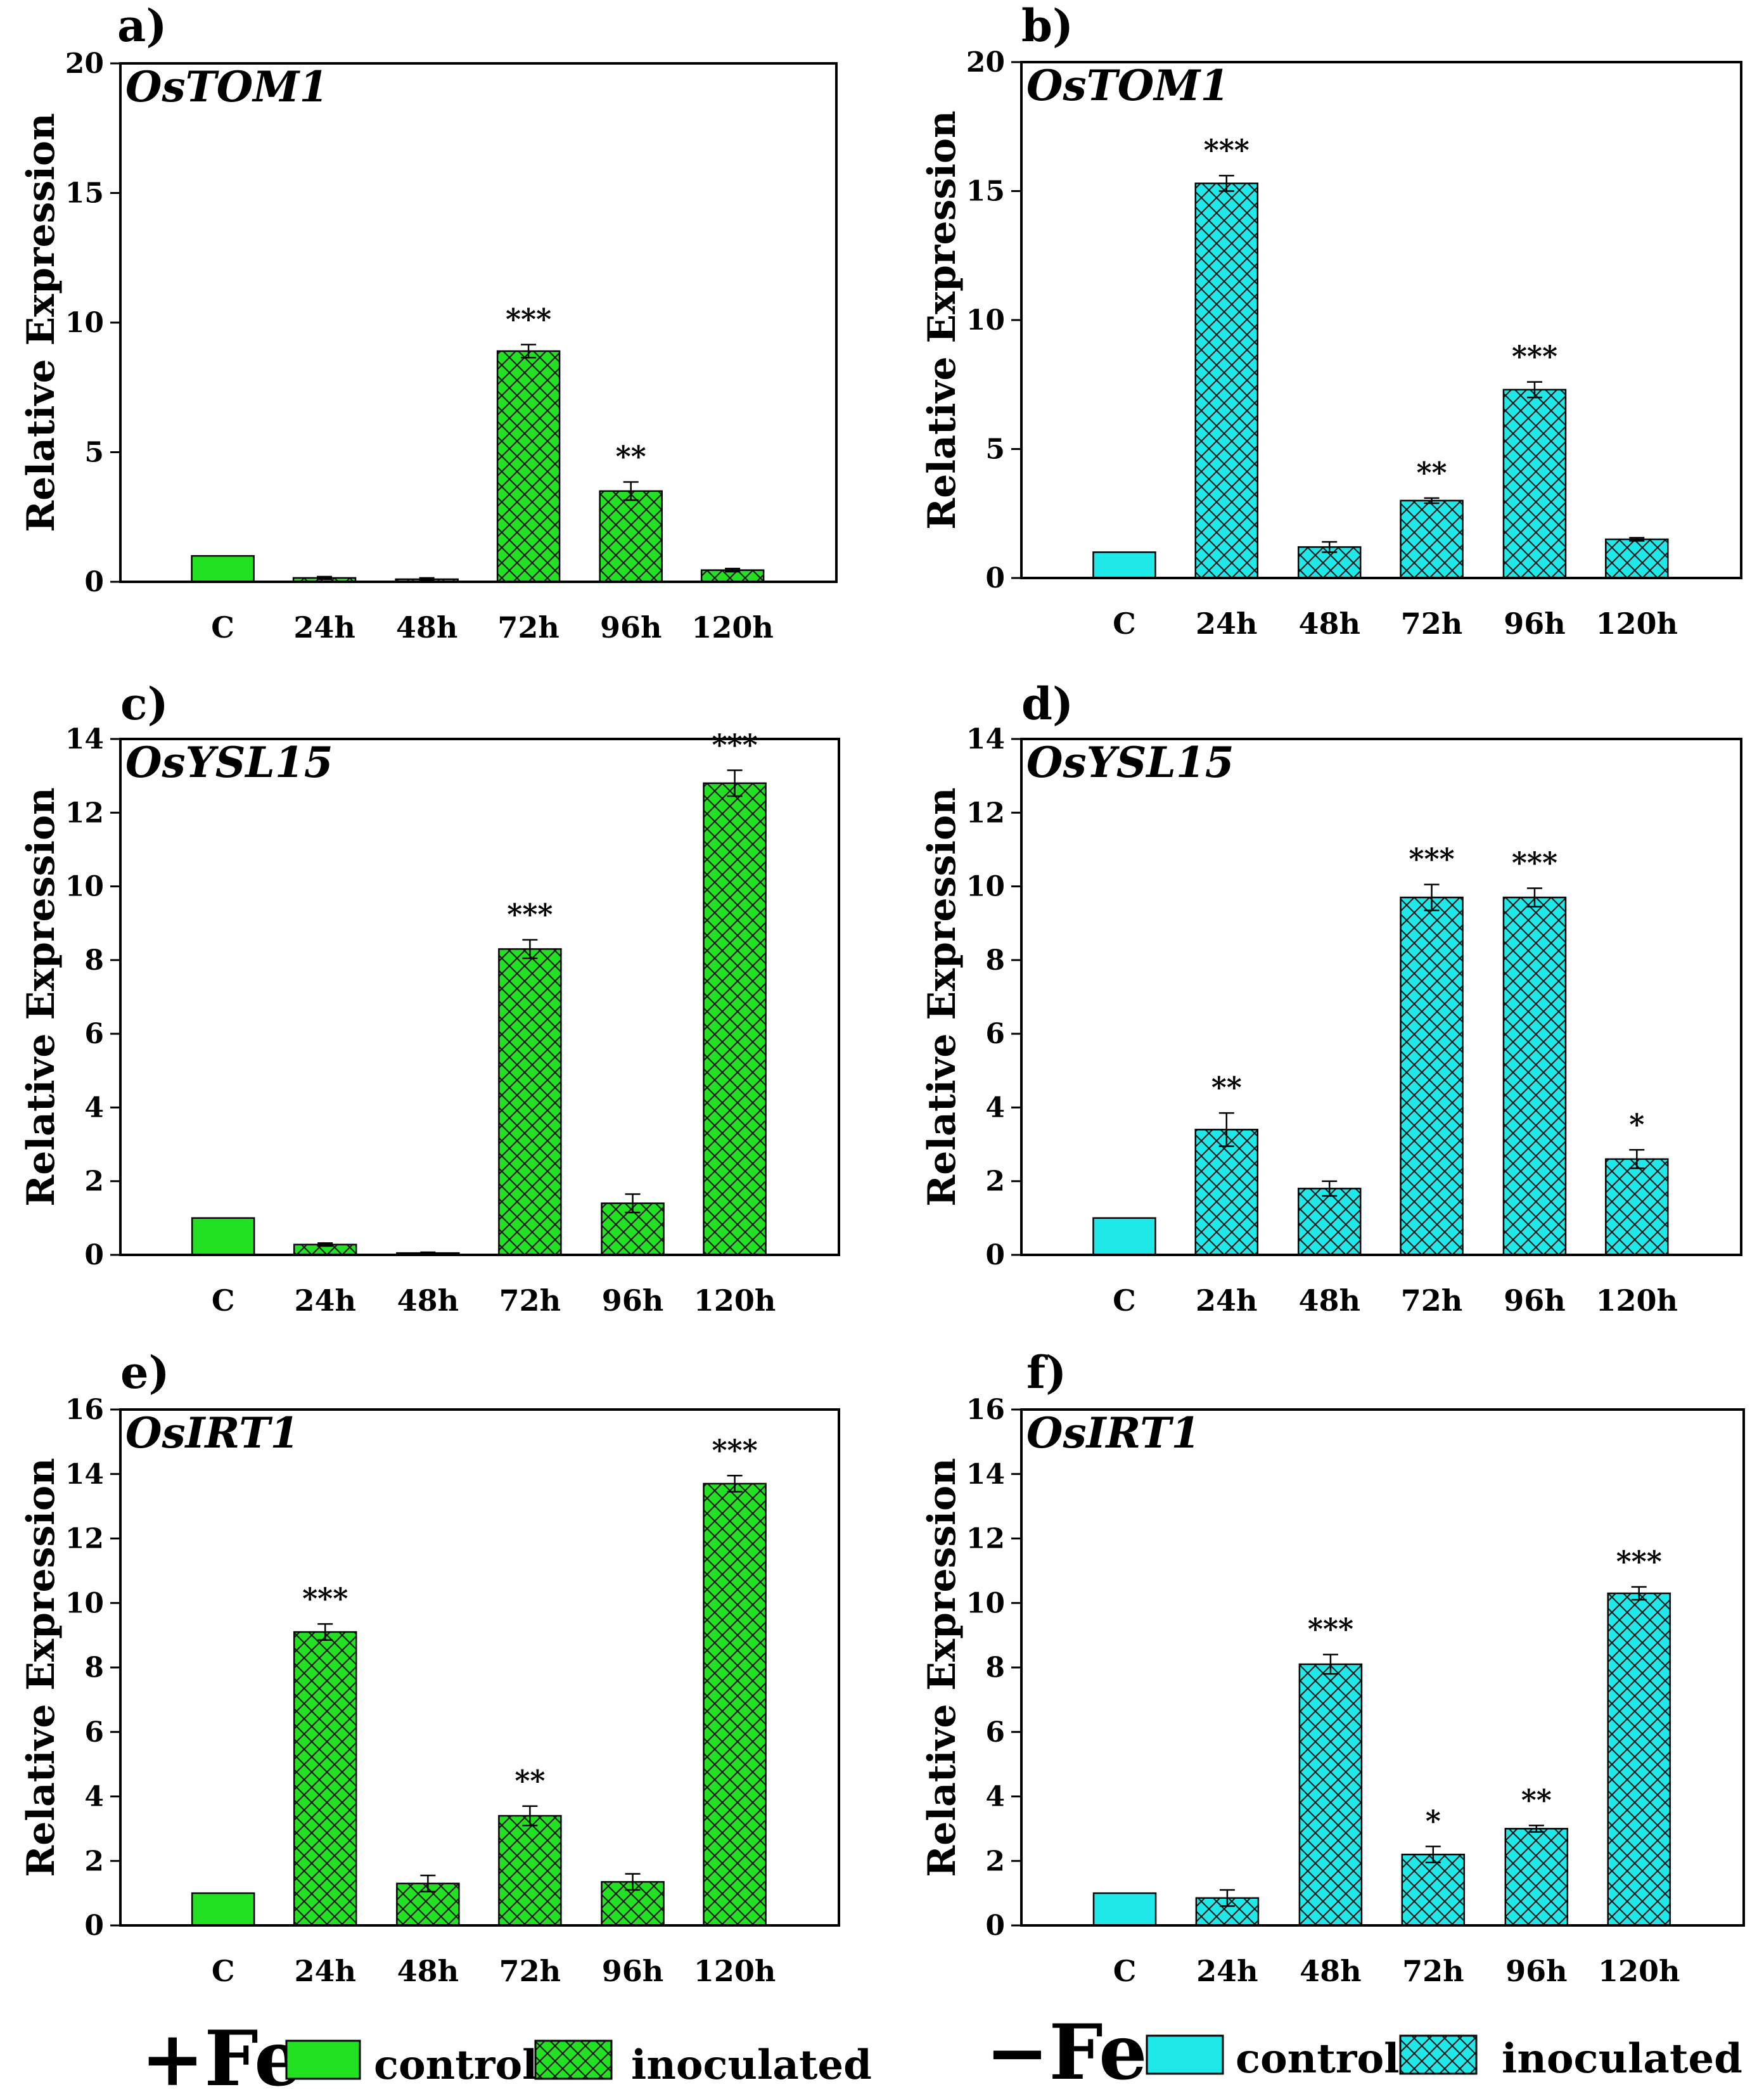  I want to click on panel-label-a: a), so click(142, 26).